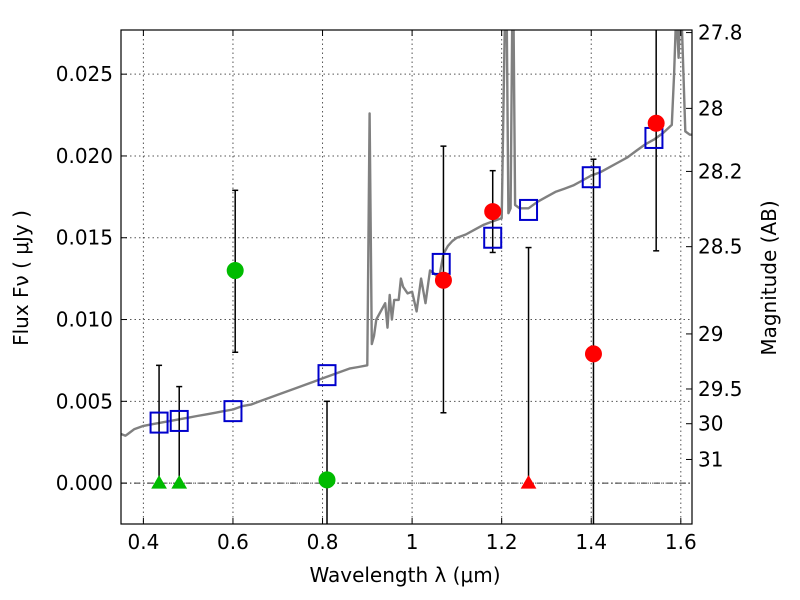 The height and width of the screenshot is (600, 800). What do you see at coordinates (502, 542) in the screenshot?
I see `x-tick-label: 1.2` at bounding box center [502, 542].